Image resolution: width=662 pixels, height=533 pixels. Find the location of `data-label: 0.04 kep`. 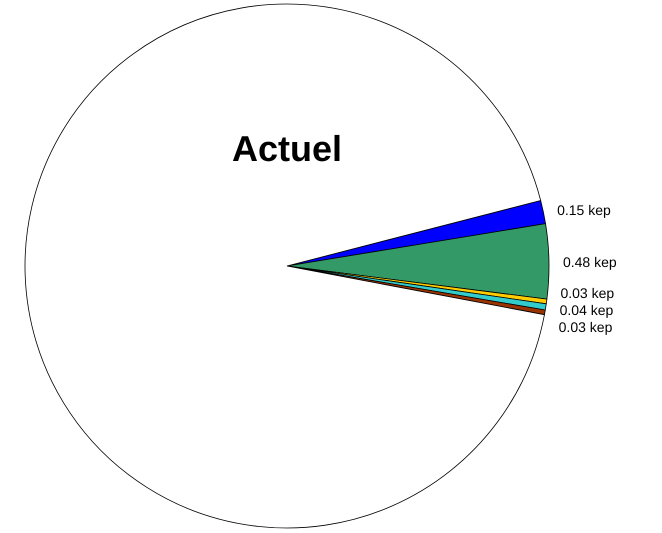

data-label: 0.04 kep is located at coordinates (587, 310).